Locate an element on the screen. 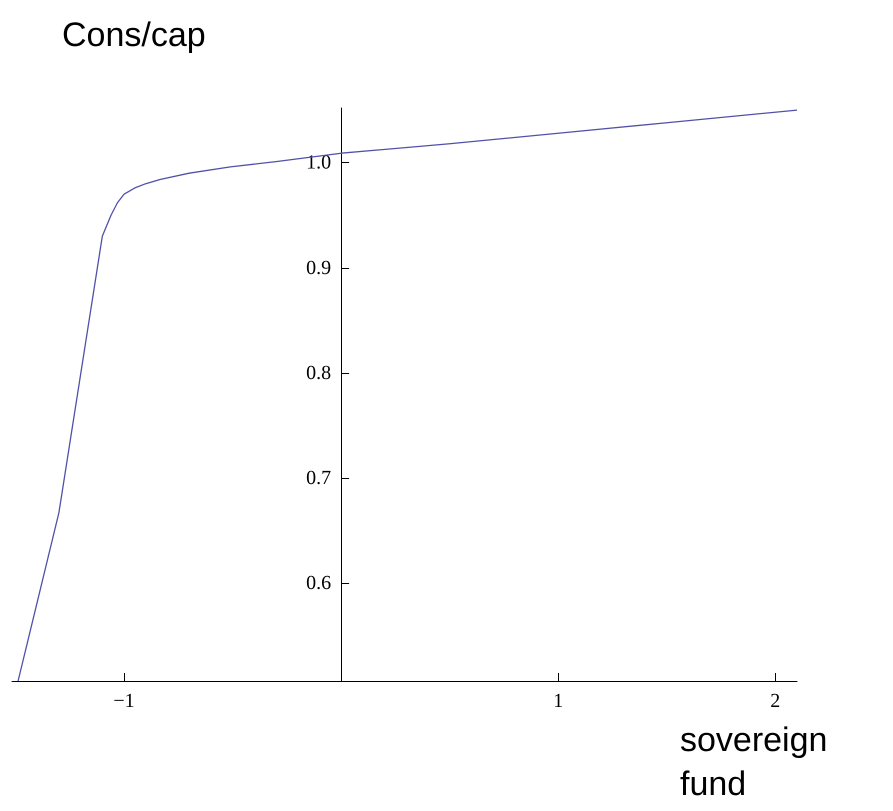 This screenshot has width=893, height=811. x-tick-label: −1 is located at coordinates (124, 701).